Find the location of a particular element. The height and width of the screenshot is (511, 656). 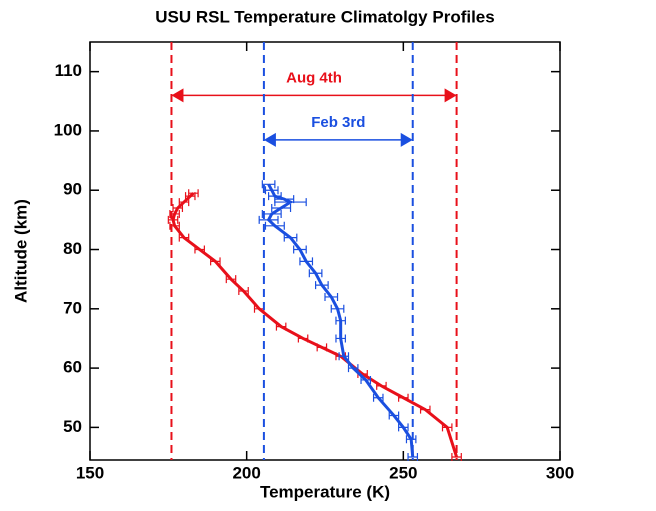

profile-line is located at coordinates (340, 320).